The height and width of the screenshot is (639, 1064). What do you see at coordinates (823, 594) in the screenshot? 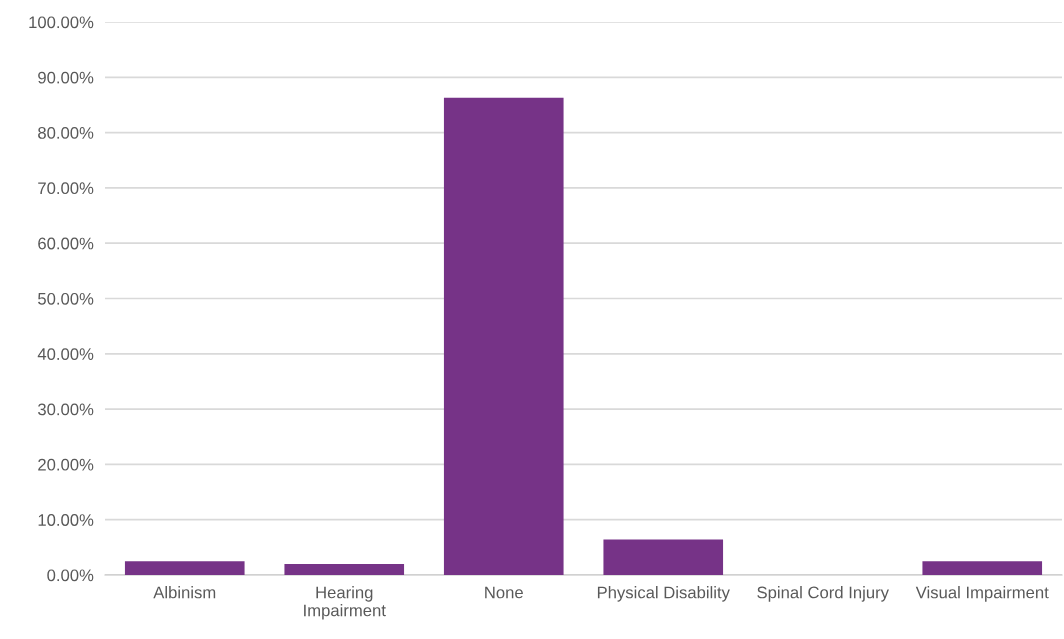
I see `x-tick-label: Spinal Cord Injury` at bounding box center [823, 594].